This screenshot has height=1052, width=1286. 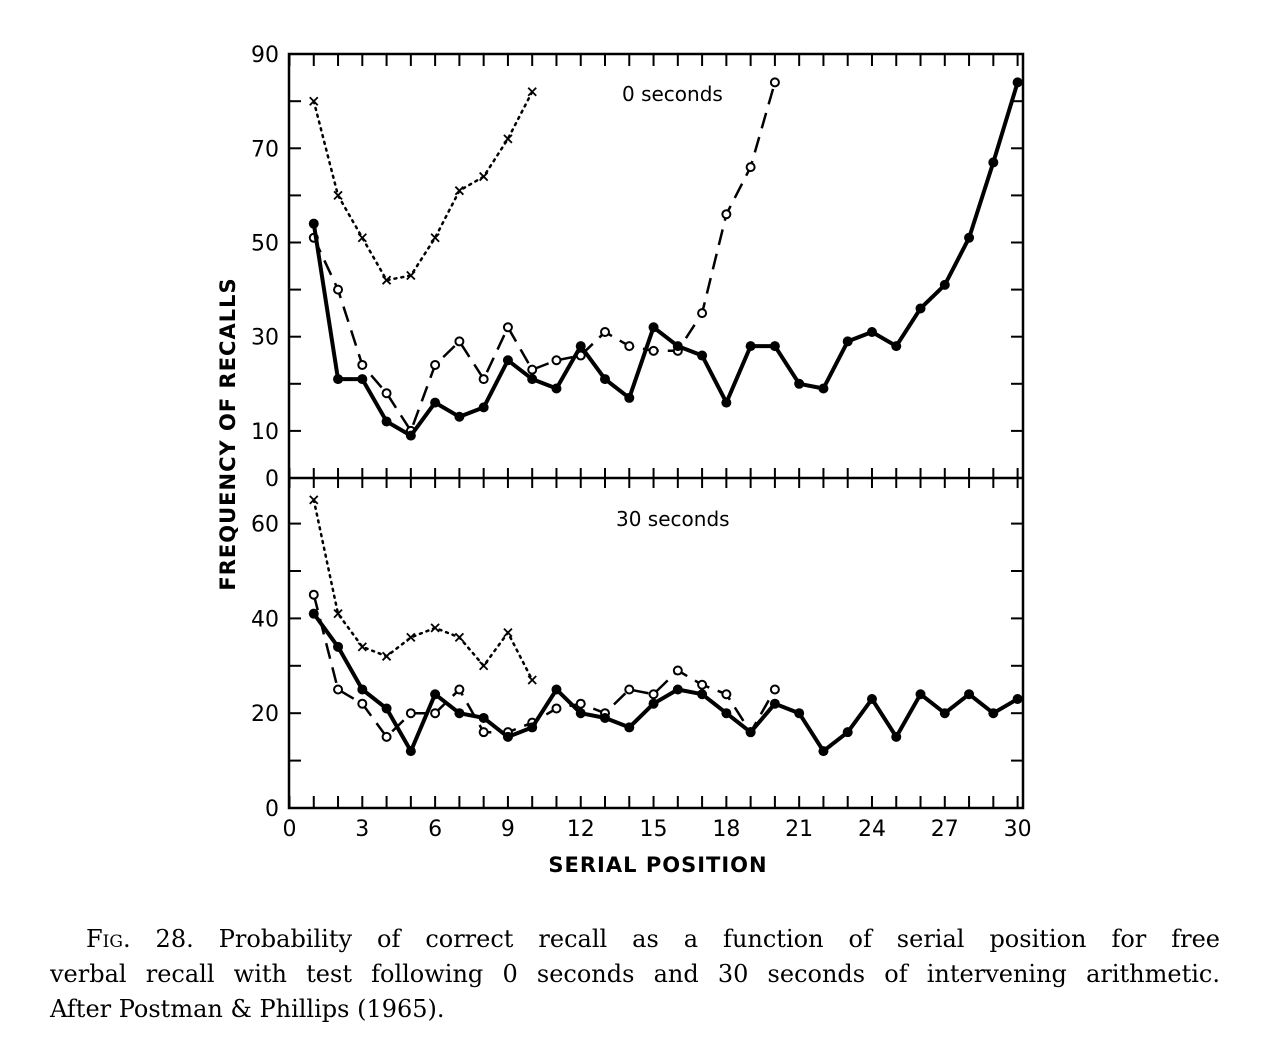 I want to click on x-tick-label: 9, so click(x=508, y=829).